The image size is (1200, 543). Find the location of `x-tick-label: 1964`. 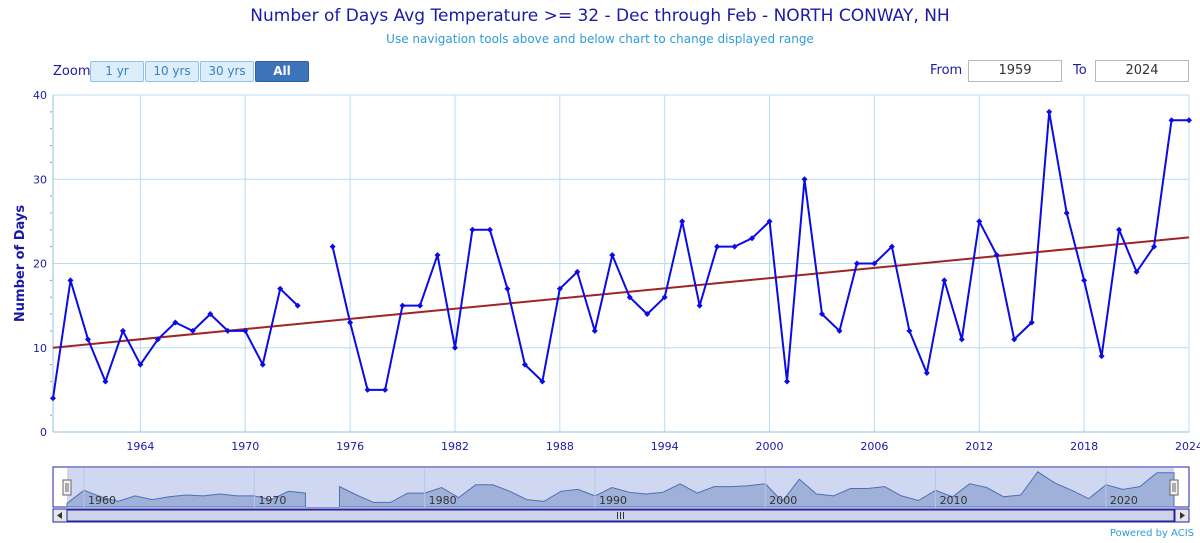

x-tick-label: 1964 is located at coordinates (140, 446).